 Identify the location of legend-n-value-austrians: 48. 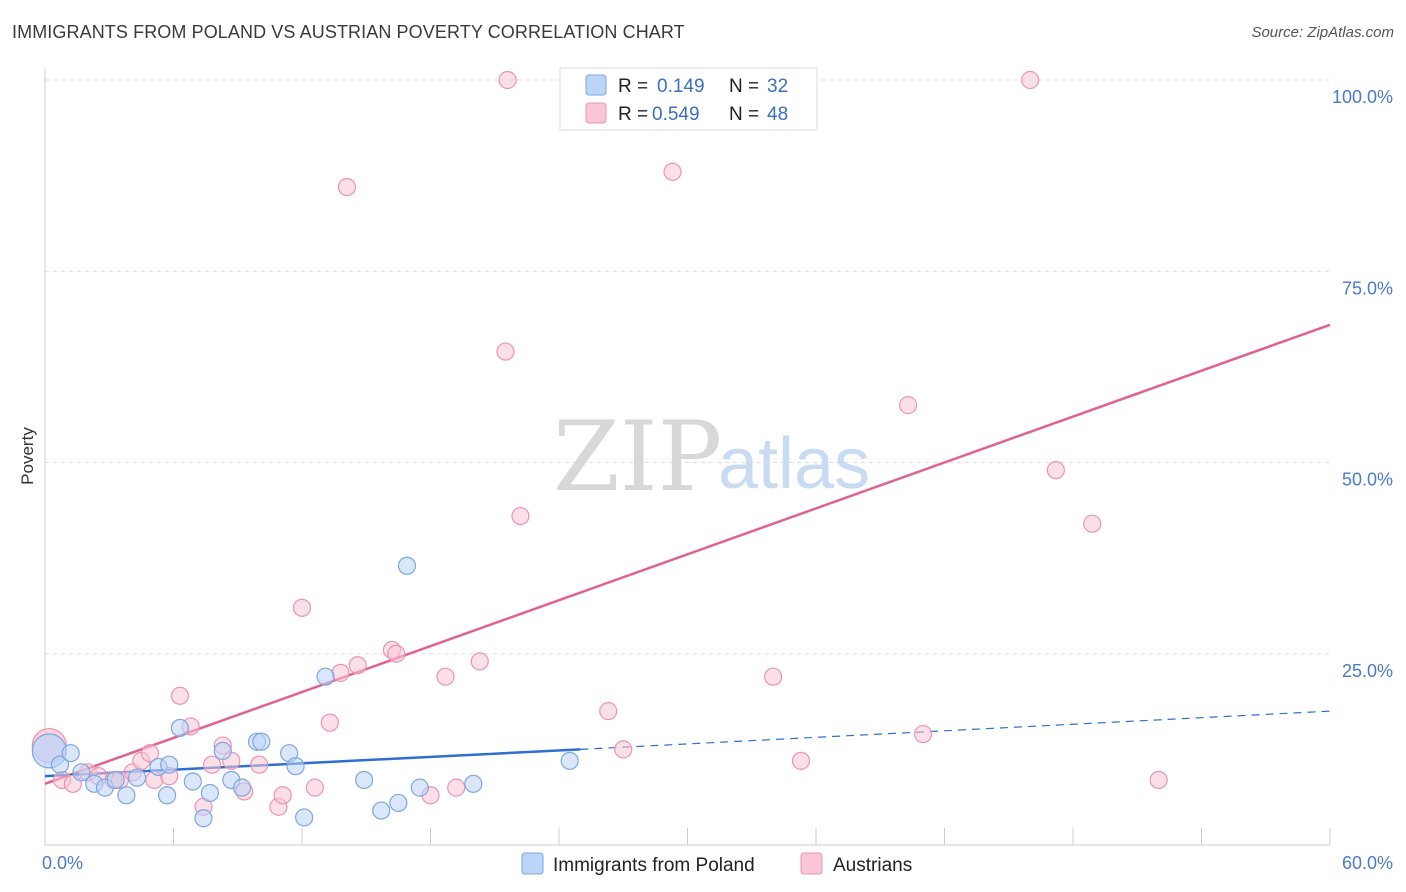
(777, 114).